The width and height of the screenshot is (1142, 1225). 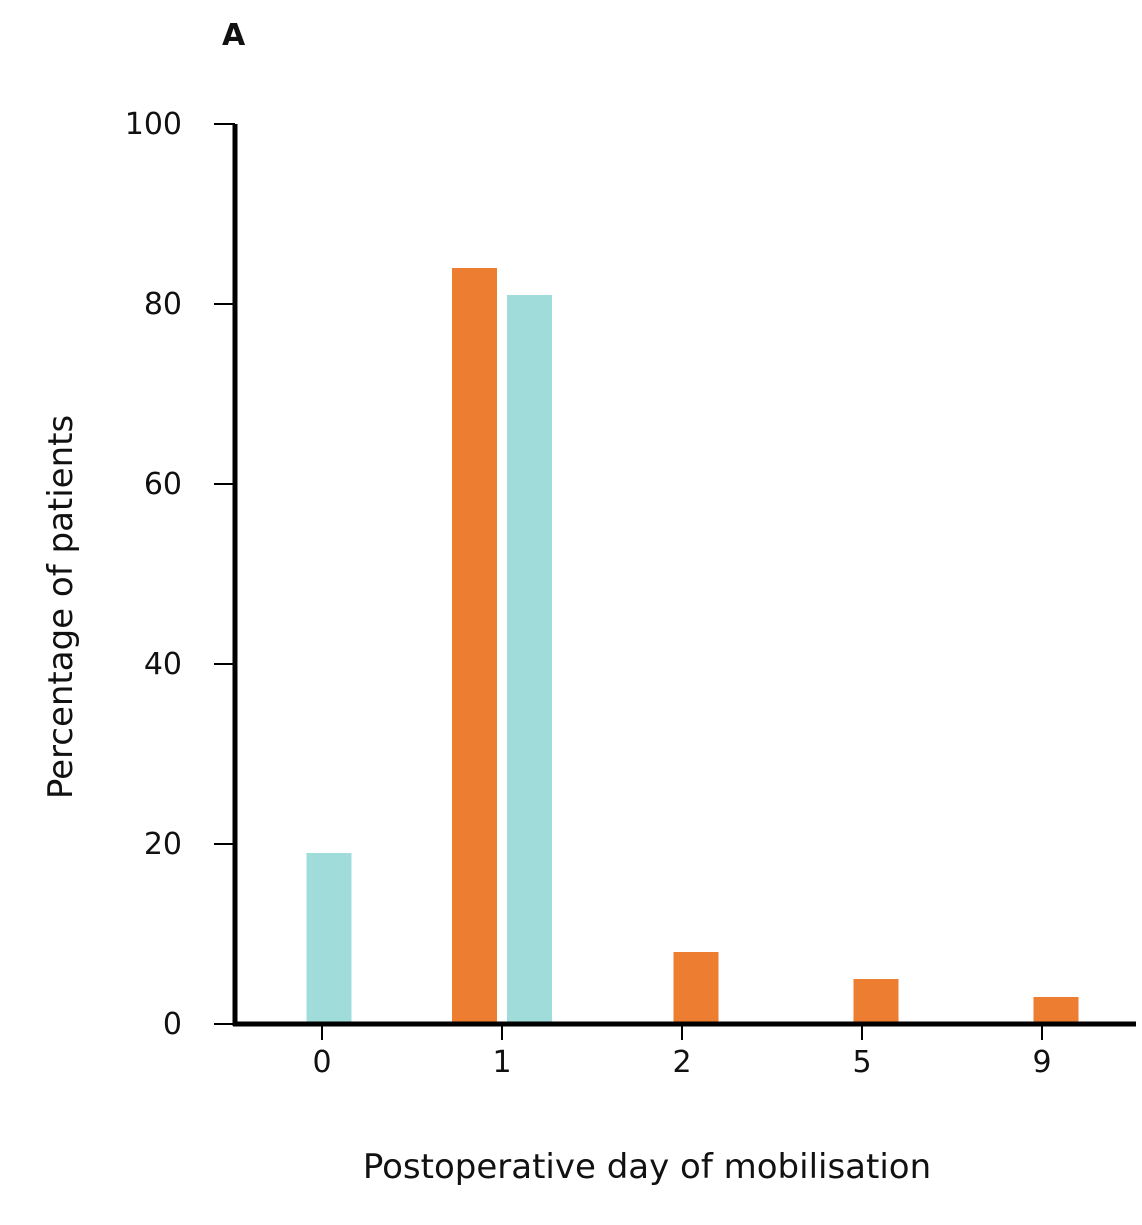 I want to click on x-axis-ticks: 0 1 2 5 9, so click(x=682, y=1052).